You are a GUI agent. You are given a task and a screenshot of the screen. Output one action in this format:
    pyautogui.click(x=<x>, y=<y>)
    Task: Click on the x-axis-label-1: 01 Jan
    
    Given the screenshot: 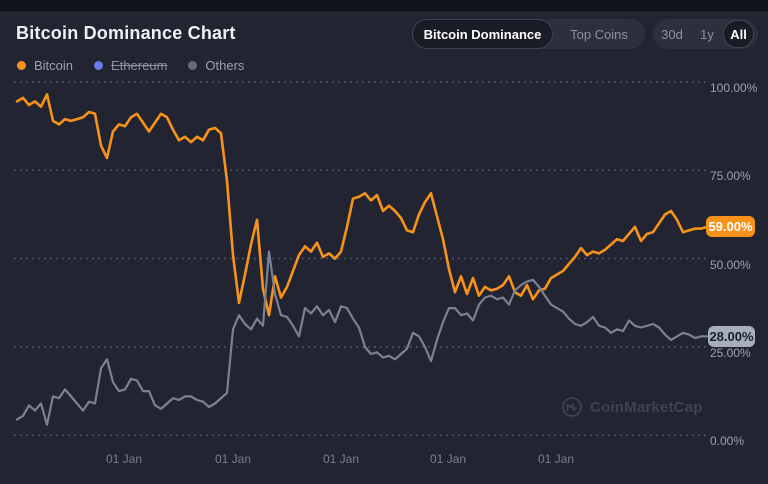 What is the action you would take?
    pyautogui.click(x=124, y=459)
    